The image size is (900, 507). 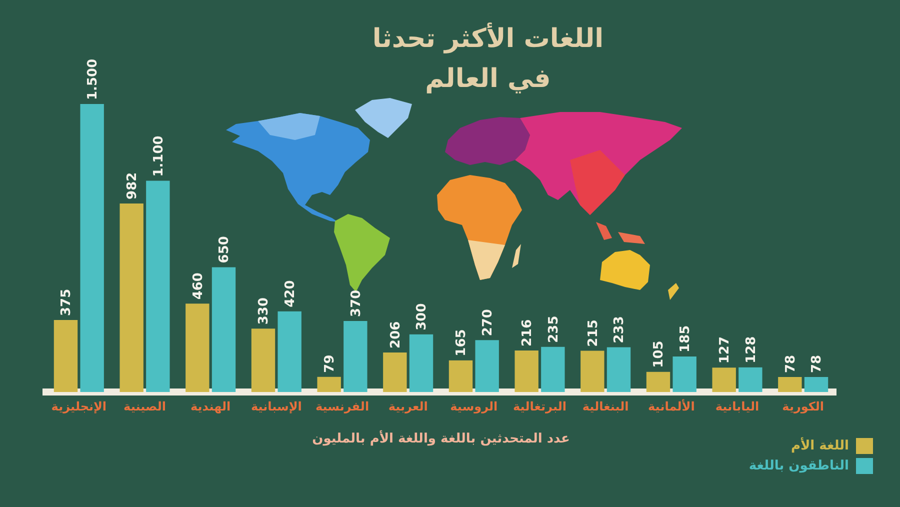 What do you see at coordinates (819, 445) in the screenshot?
I see `legend-label: اللغة الأم` at bounding box center [819, 445].